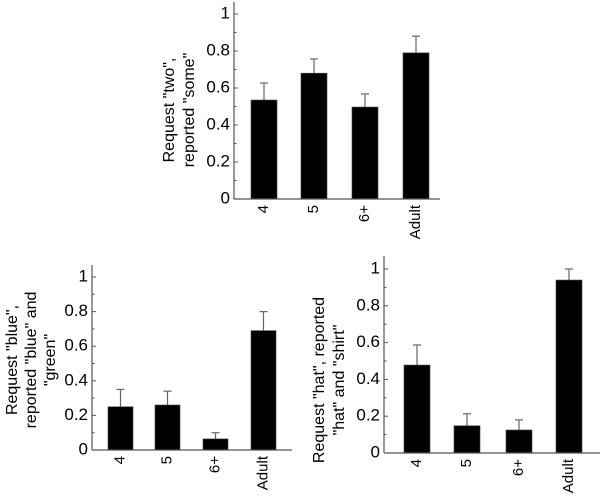 The width and height of the screenshot is (600, 504). What do you see at coordinates (12, 360) in the screenshot?
I see `y-axis-label: Request "blue",` at bounding box center [12, 360].